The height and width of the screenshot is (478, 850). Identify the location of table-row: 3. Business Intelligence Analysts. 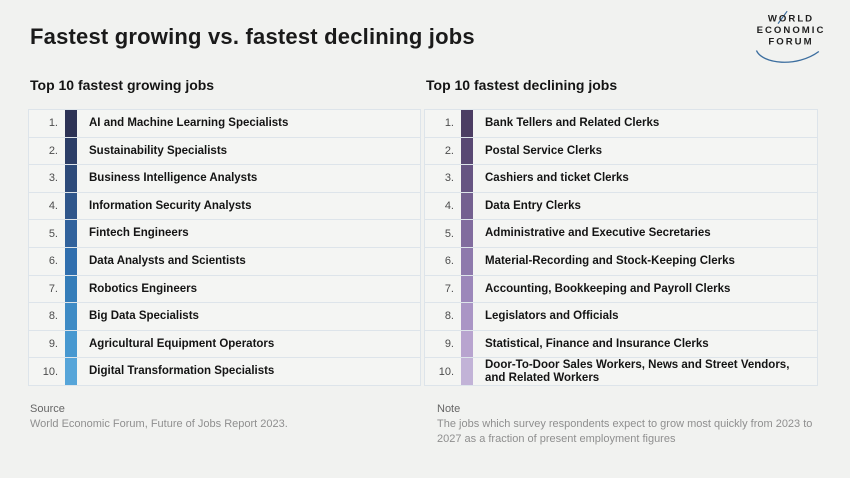
(224, 179).